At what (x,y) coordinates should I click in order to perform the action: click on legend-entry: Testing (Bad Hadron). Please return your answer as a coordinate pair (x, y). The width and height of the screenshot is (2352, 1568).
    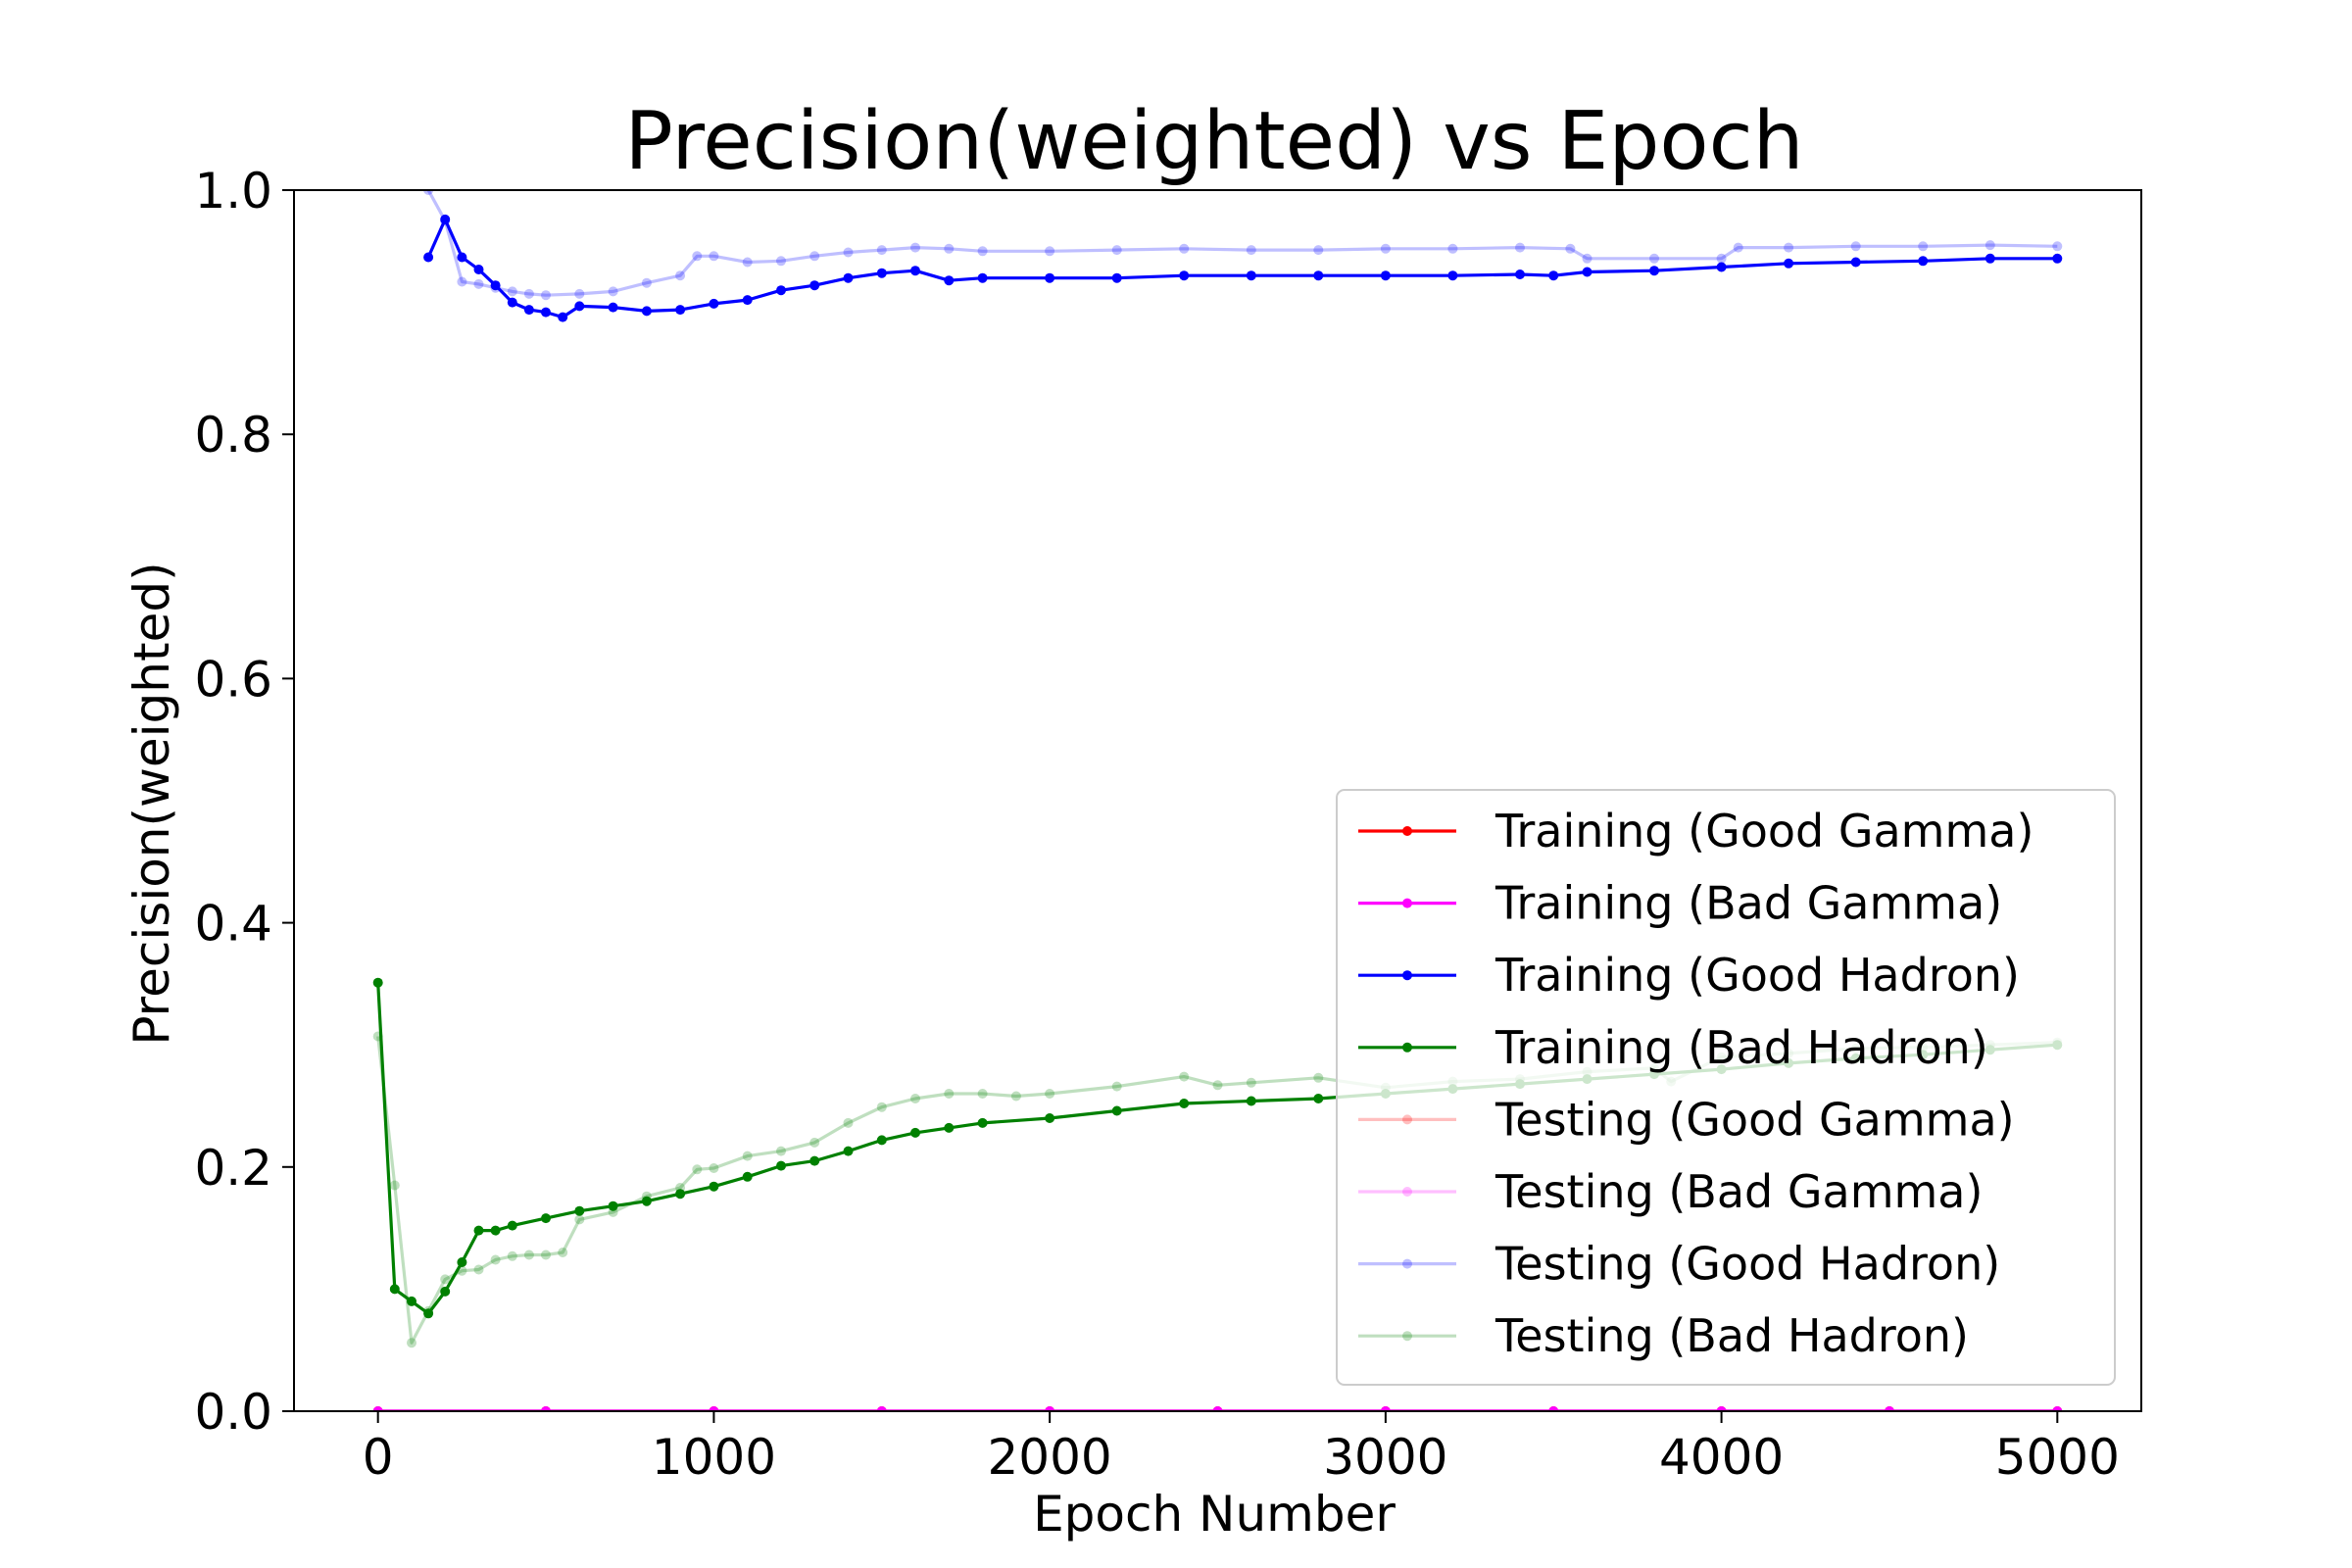
    Looking at the image, I should click on (1663, 1335).